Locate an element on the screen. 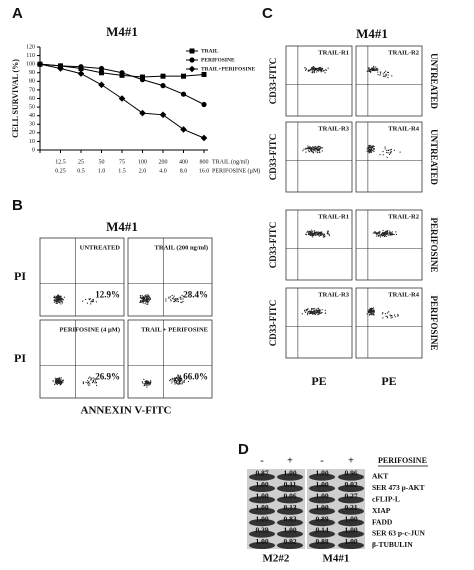 The height and width of the screenshot is (570, 474). x-axis-label: TRAIL (ng/ml) is located at coordinates (230, 161).